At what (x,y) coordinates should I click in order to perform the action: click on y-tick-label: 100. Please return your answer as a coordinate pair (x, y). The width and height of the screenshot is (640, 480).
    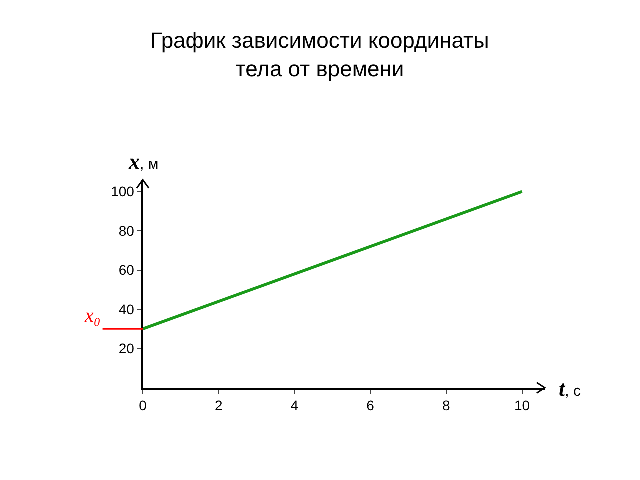
    Looking at the image, I should click on (123, 192).